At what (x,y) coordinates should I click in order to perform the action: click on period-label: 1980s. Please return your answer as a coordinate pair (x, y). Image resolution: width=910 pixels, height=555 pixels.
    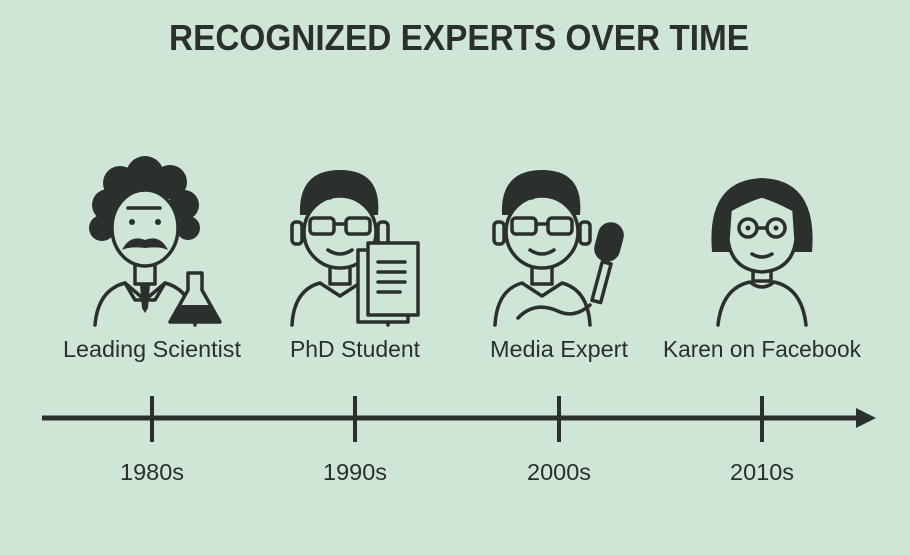
    Looking at the image, I should click on (152, 472).